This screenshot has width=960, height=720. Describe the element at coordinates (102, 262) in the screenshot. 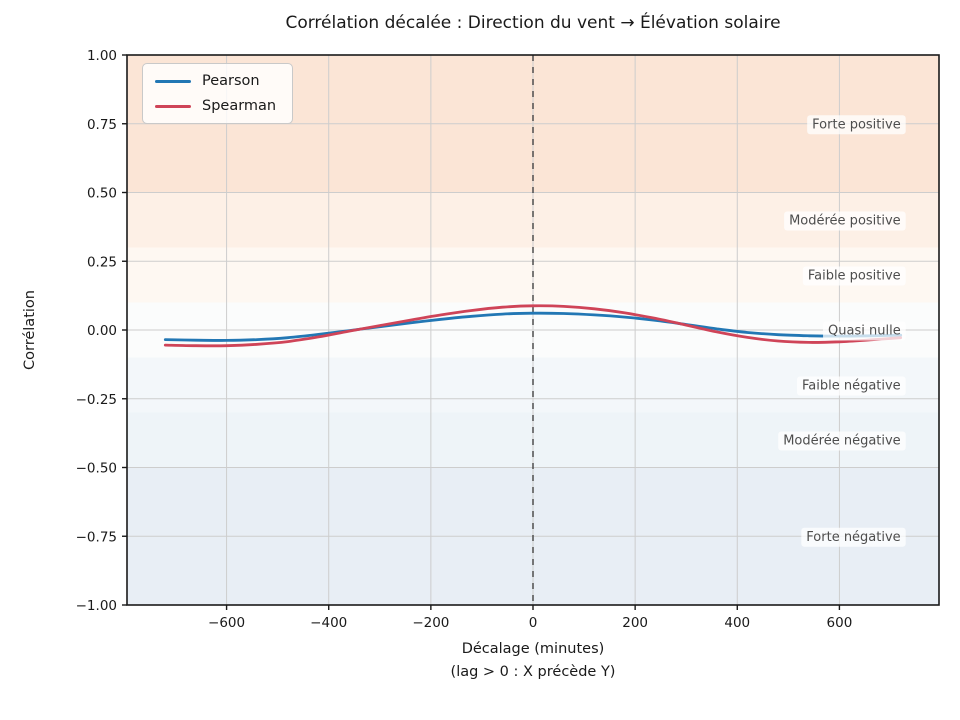

I see `y-tick-label: 0.25` at that location.